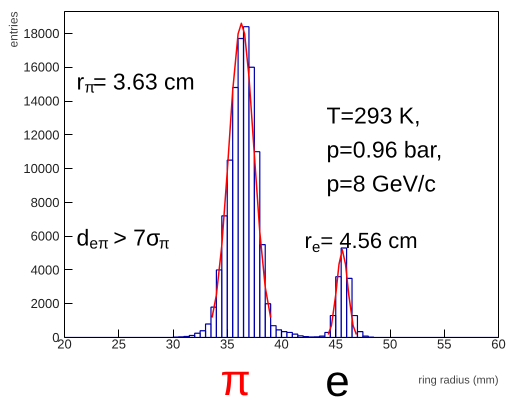 The height and width of the screenshot is (403, 516). Describe the element at coordinates (41, 33) in the screenshot. I see `y-tick-label: 18000` at that location.